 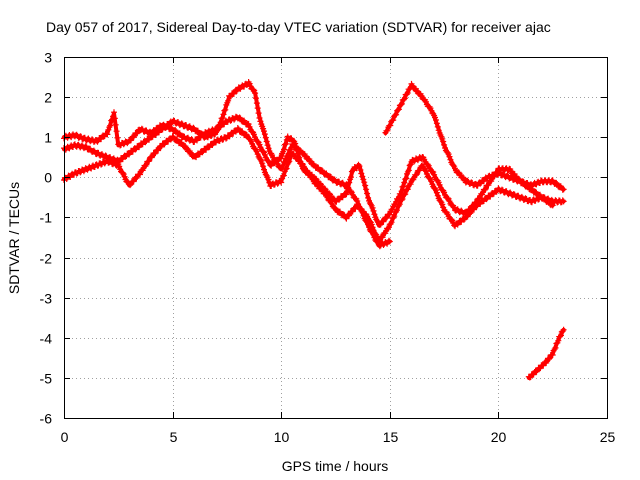 What do you see at coordinates (14, 238) in the screenshot?
I see `y-axis-label: SDTVAR / TECUs` at bounding box center [14, 238].